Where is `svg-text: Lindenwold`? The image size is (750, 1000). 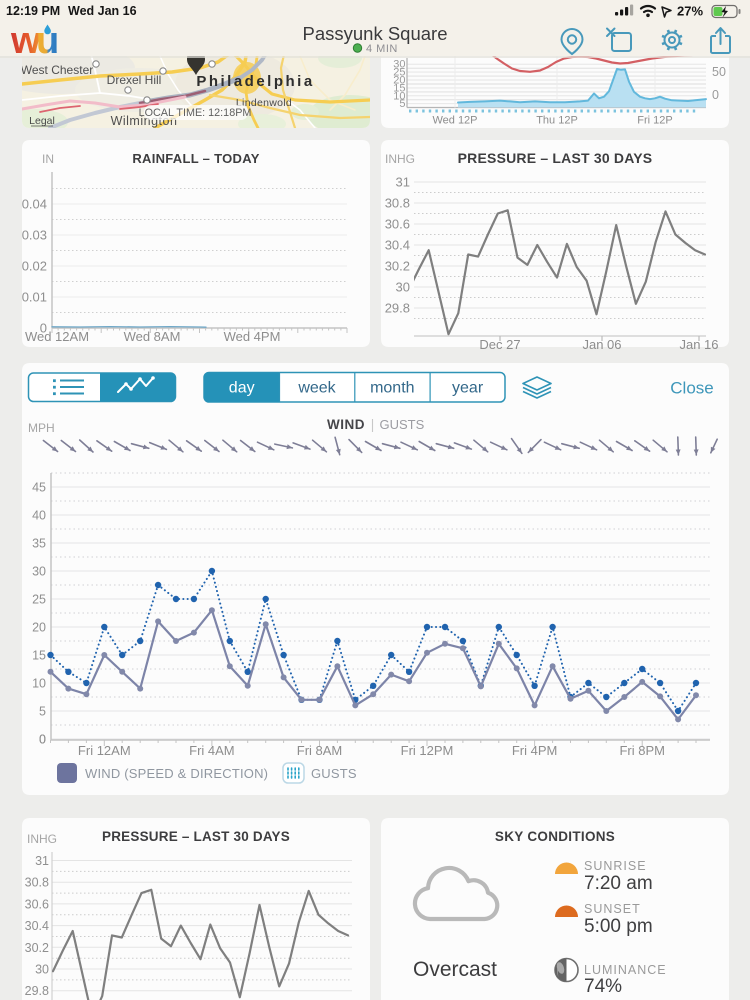
svg-text: Lindenwold is located at coordinates (264, 103).